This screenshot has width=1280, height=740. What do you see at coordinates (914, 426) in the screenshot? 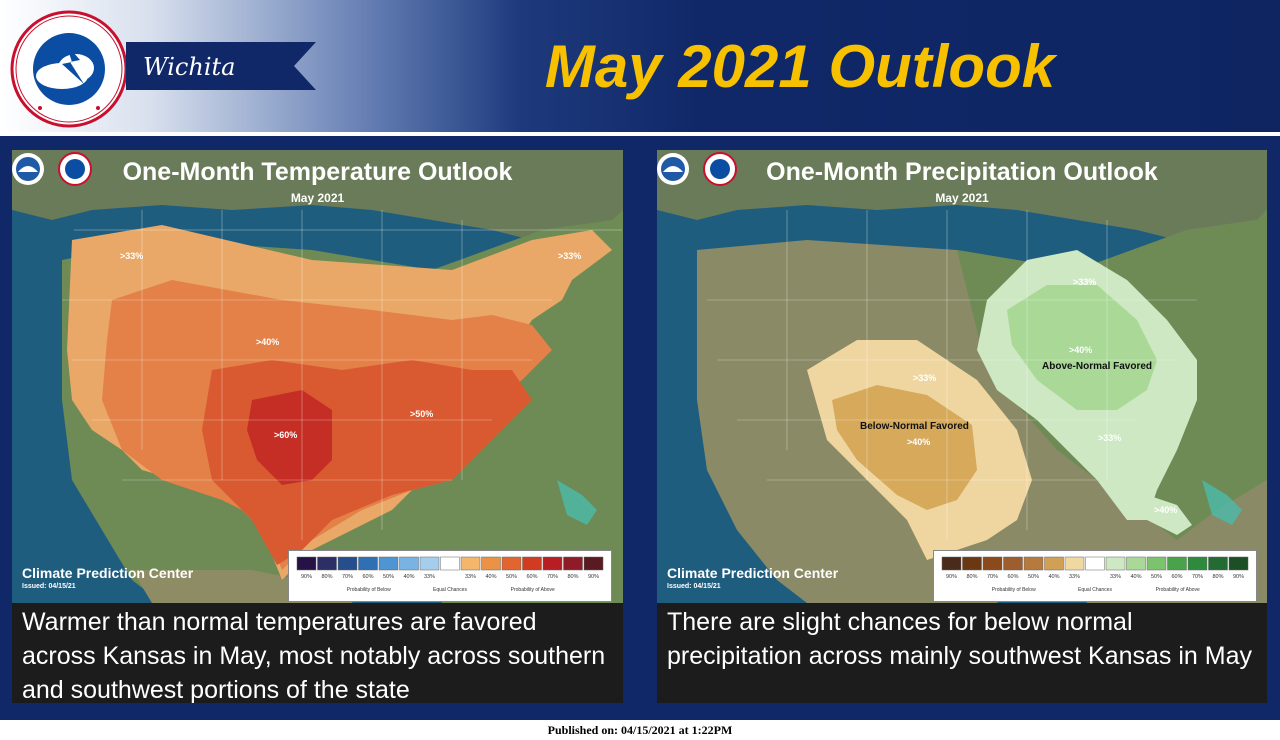
I see `below-normal-label: Below-Normal Favored` at bounding box center [914, 426].